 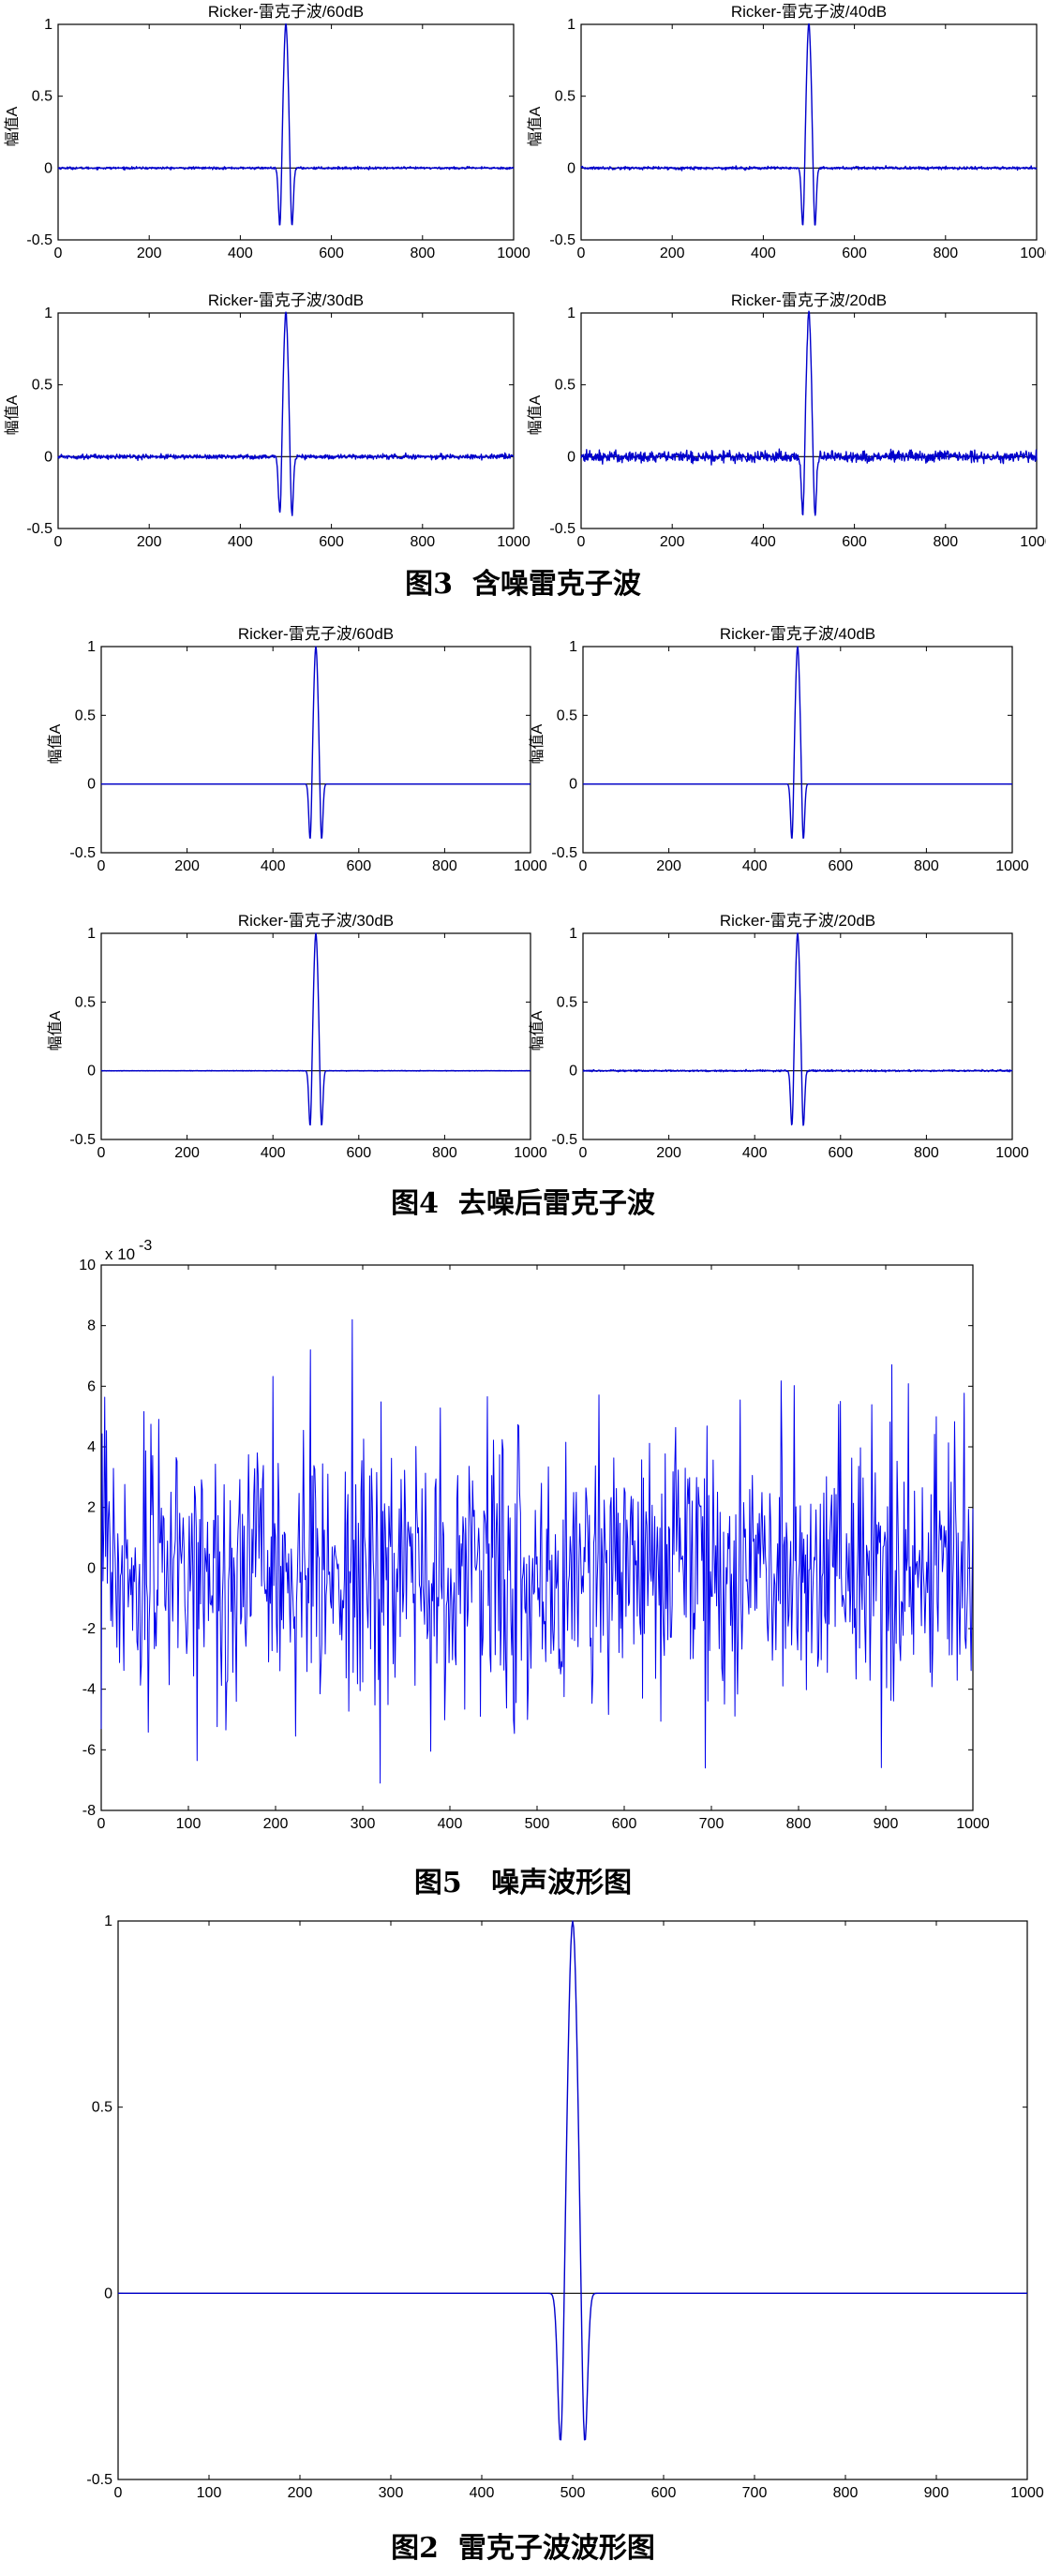 I want to click on x-tick-label: 300, so click(x=363, y=1824).